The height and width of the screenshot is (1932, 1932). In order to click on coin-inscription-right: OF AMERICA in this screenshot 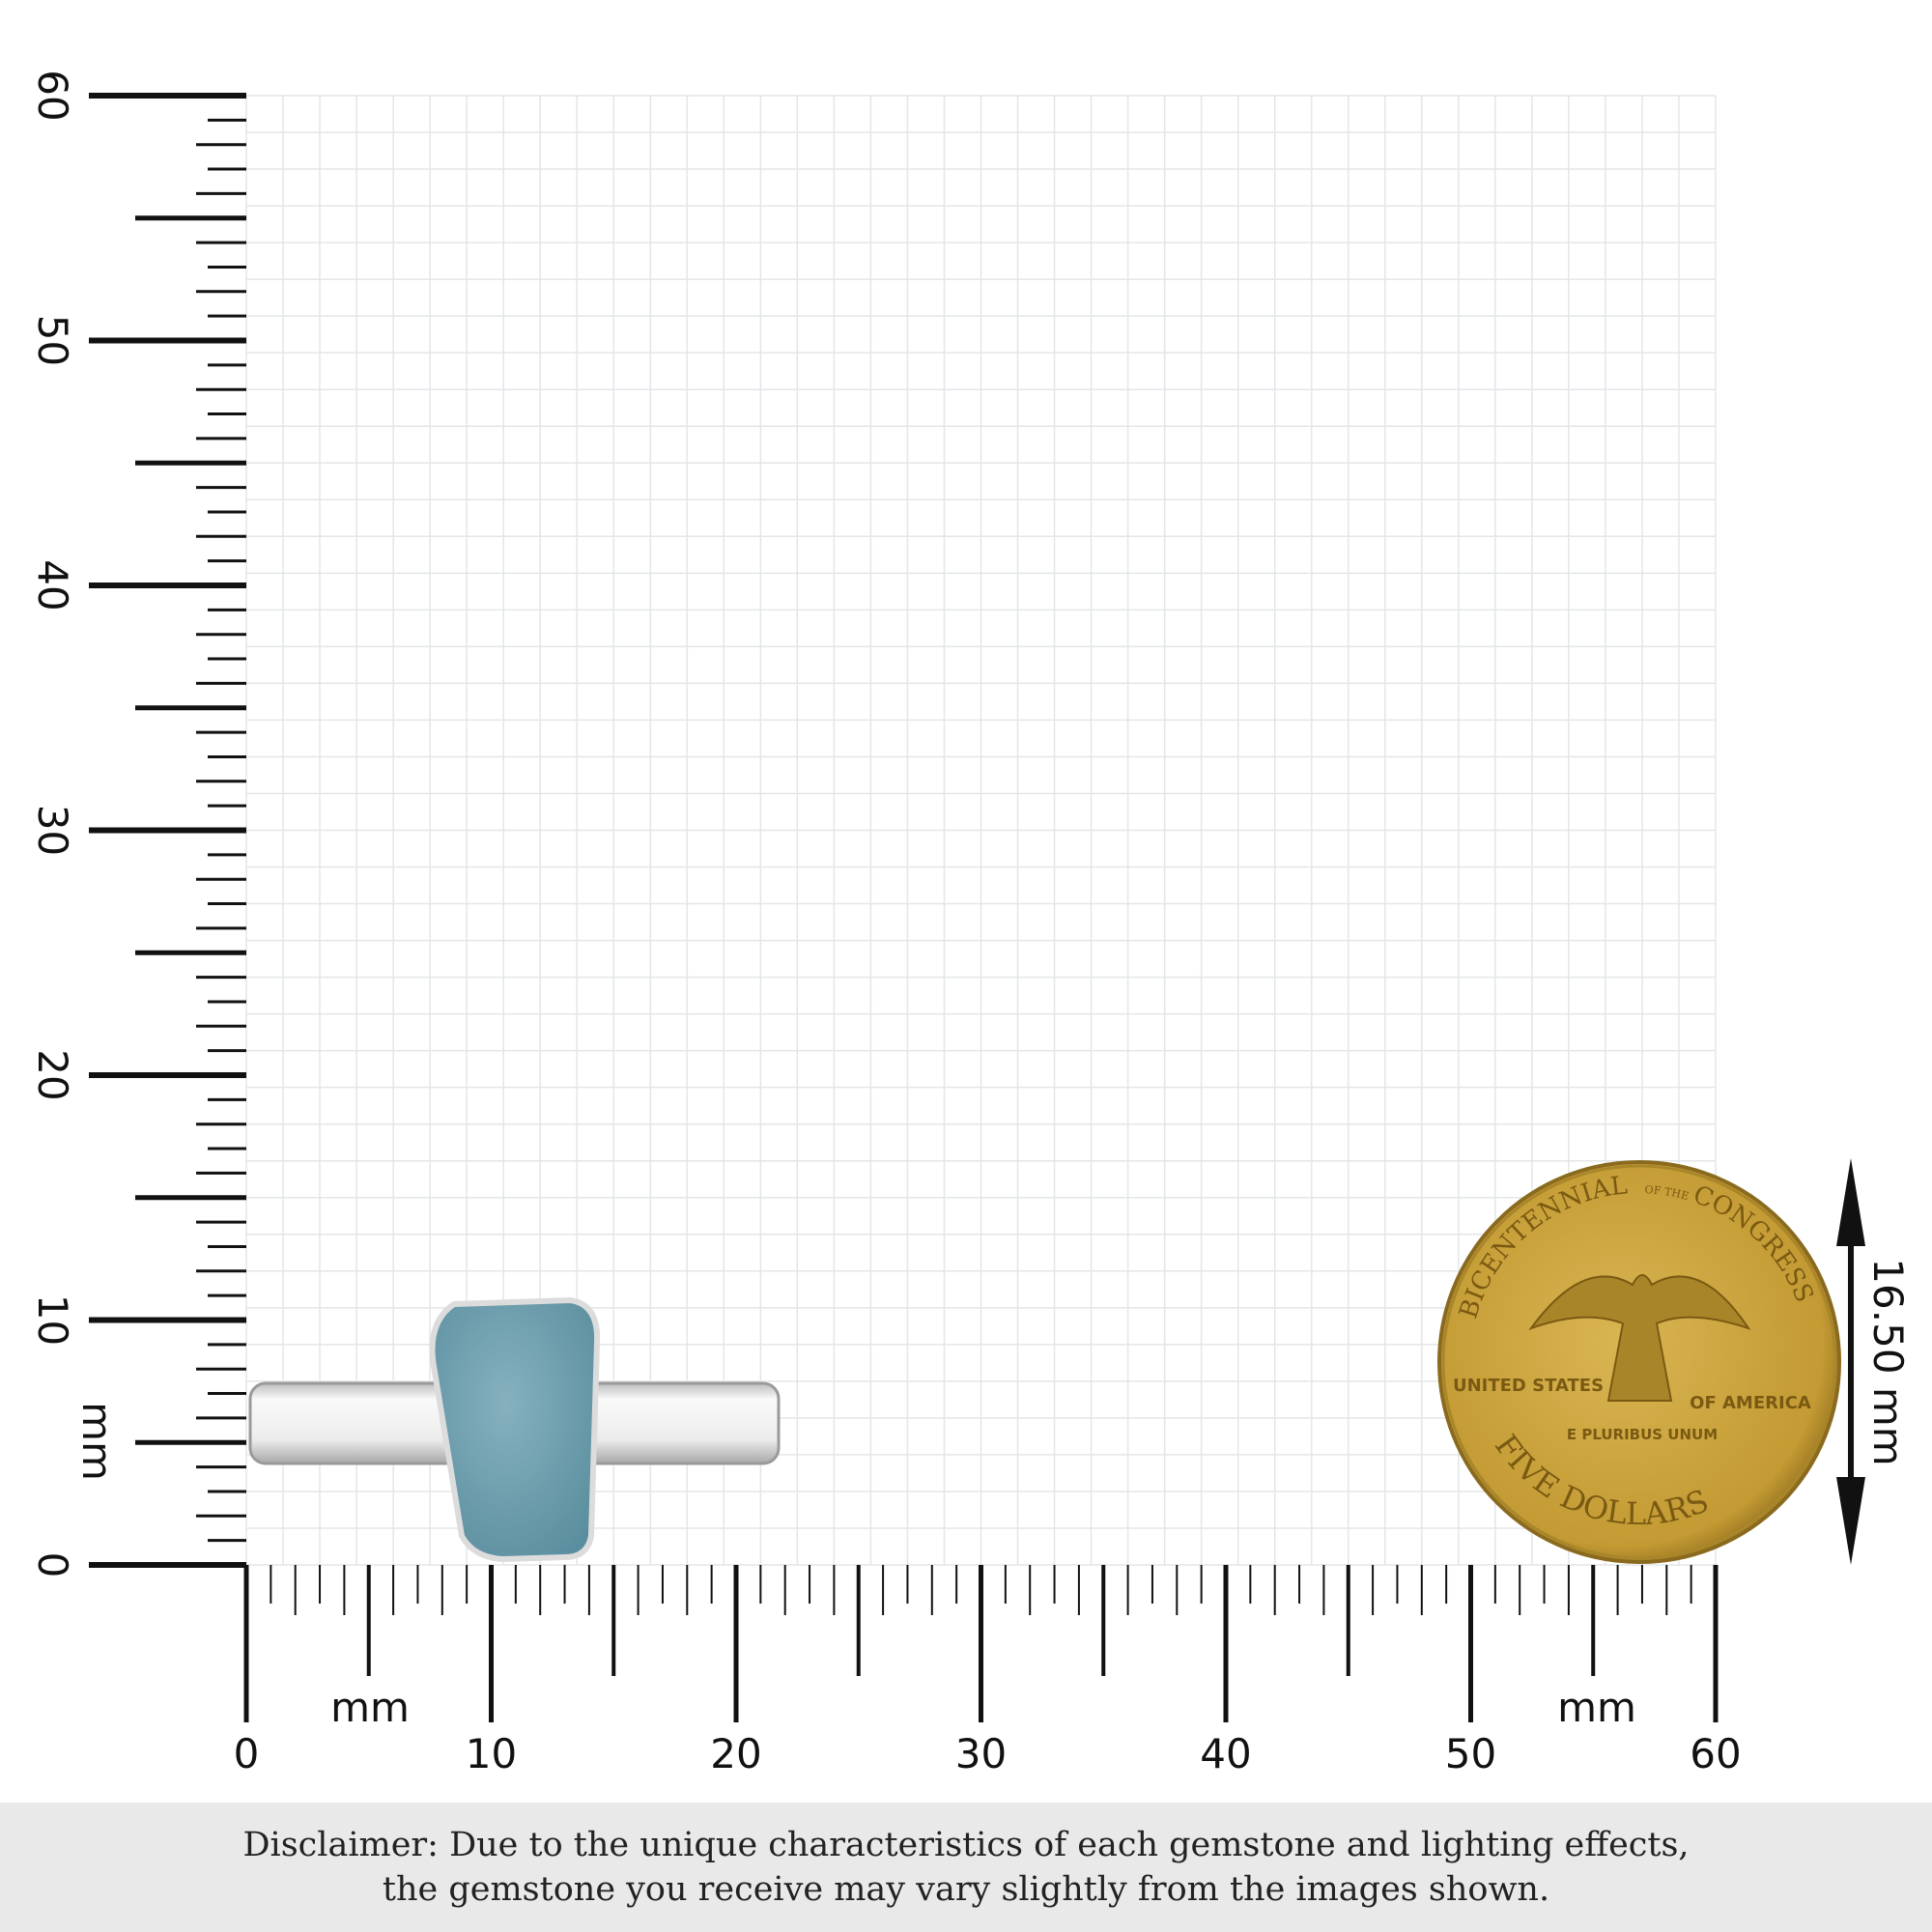, I will do `click(1750, 1403)`.